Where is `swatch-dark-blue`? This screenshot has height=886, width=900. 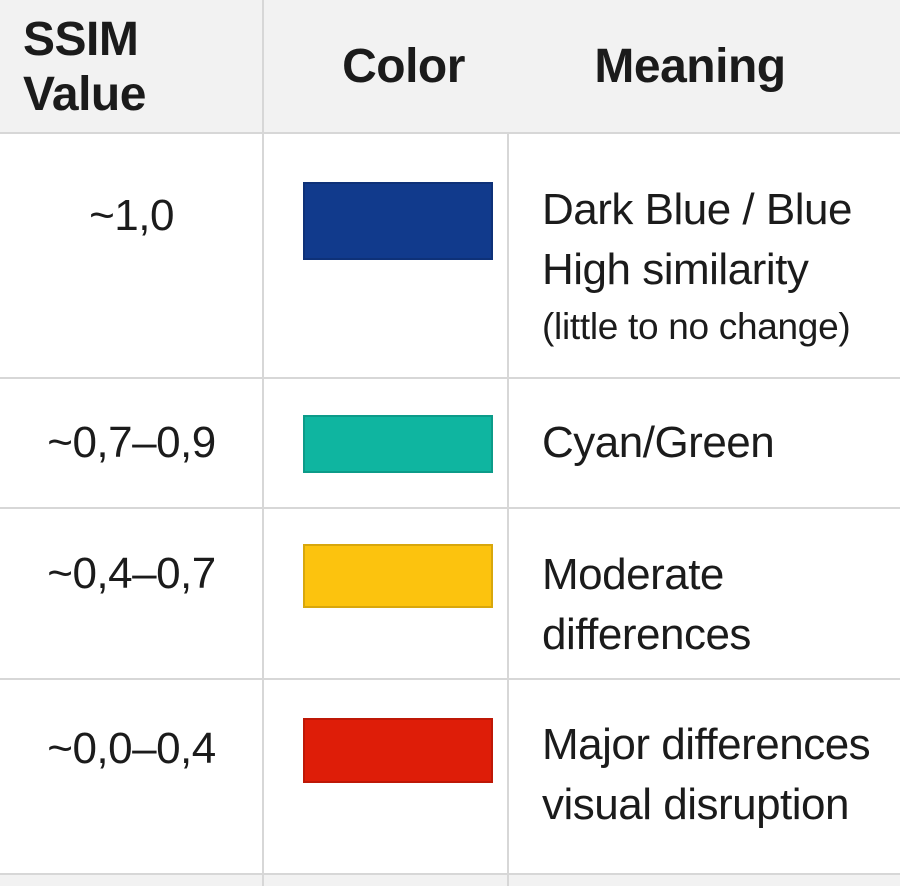
swatch-dark-blue is located at coordinates (397, 221).